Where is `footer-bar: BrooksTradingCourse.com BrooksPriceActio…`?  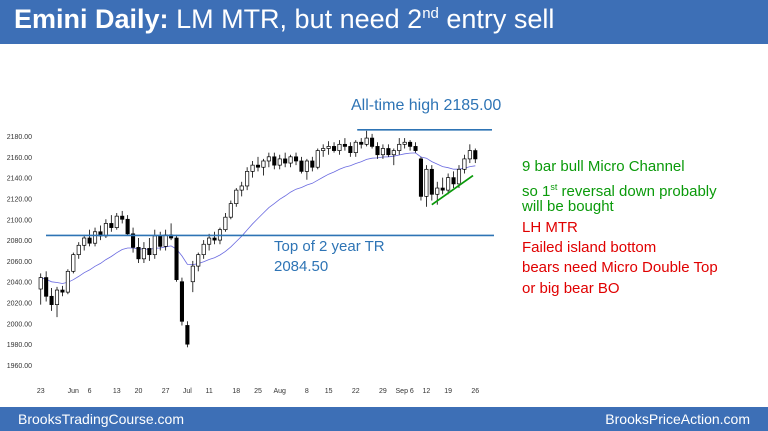
footer-bar: BrooksTradingCourse.com BrooksPriceActio… is located at coordinates (384, 419).